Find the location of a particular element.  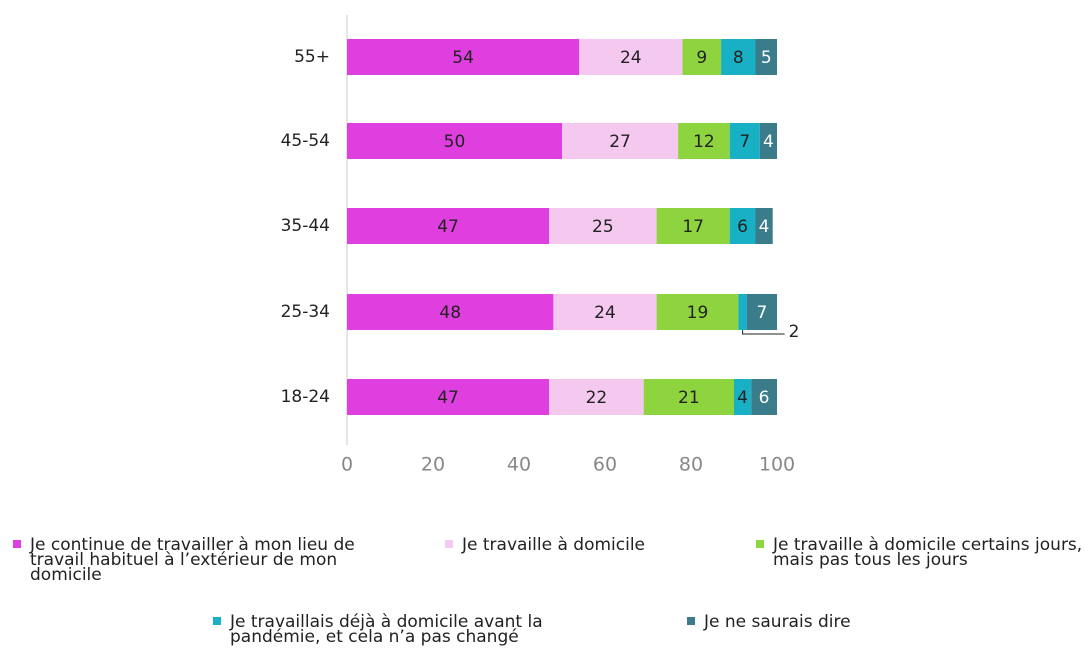

data-label: 17 is located at coordinates (693, 227).